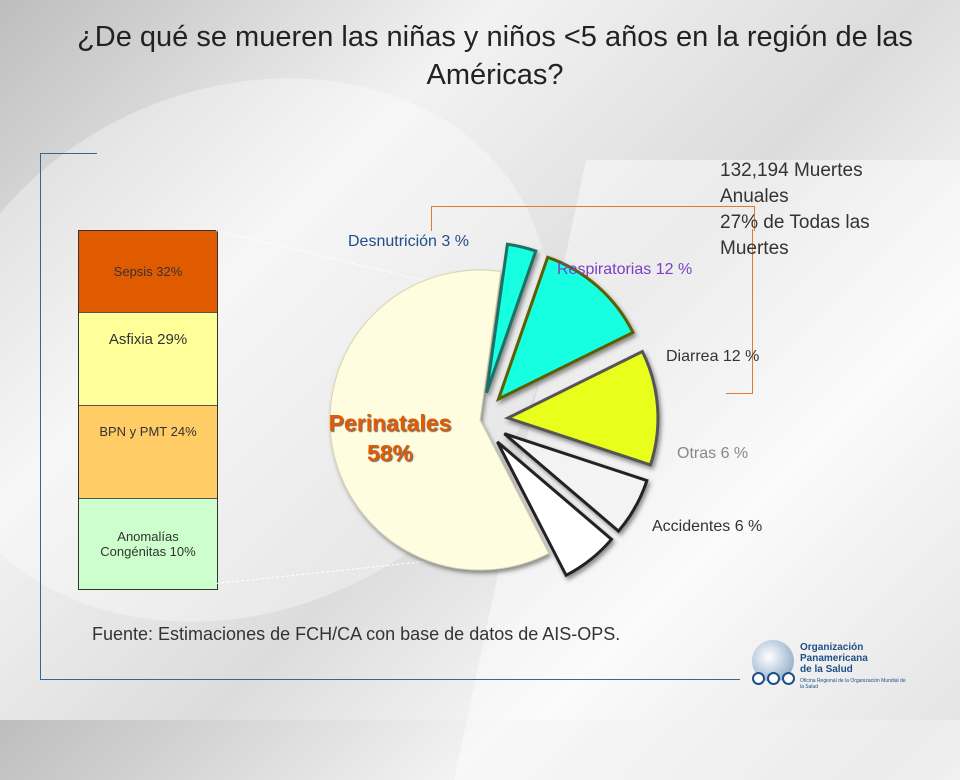 The width and height of the screenshot is (960, 780). I want to click on bar-label-sepsis: Sepsis 32%, so click(148, 271).